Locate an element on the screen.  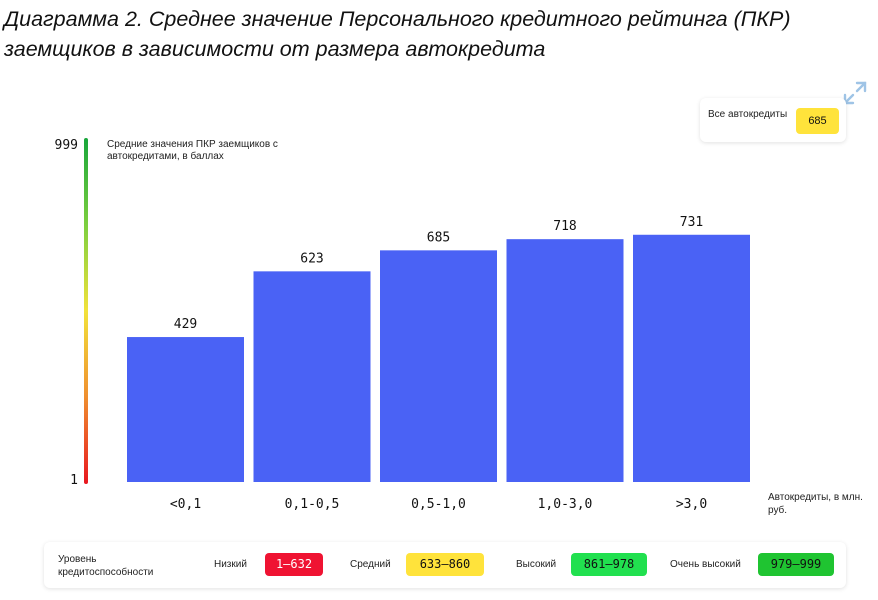
legend-label-low: Низкий is located at coordinates (230, 564).